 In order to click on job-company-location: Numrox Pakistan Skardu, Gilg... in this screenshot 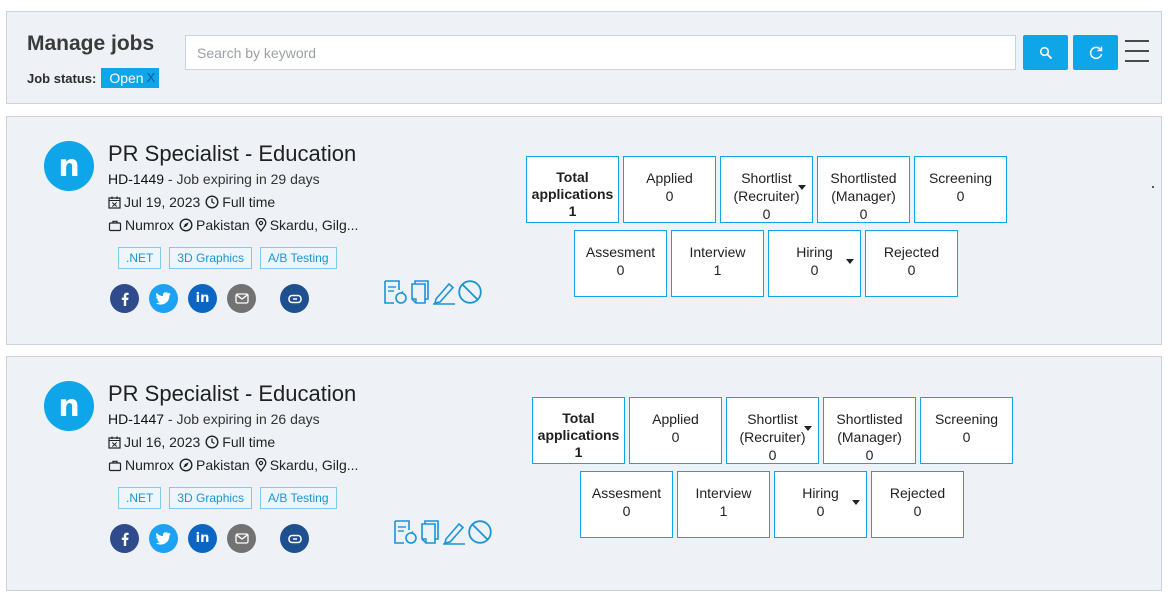, I will do `click(233, 225)`.